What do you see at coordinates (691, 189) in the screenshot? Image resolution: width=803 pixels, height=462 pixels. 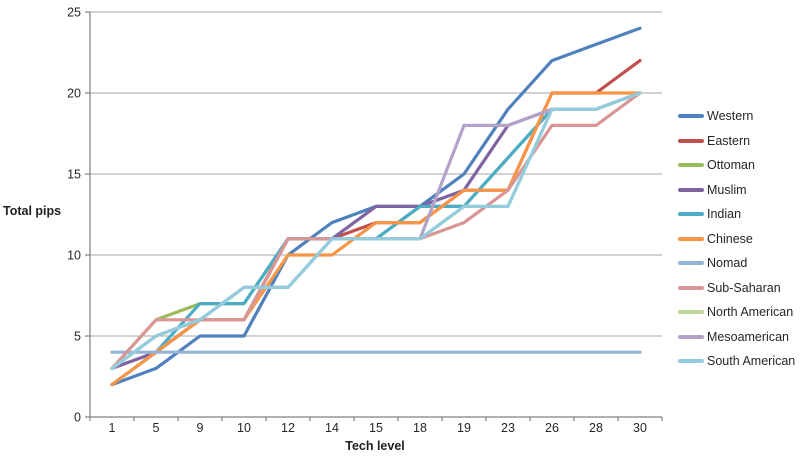 I see `legend-swatch-muslim` at bounding box center [691, 189].